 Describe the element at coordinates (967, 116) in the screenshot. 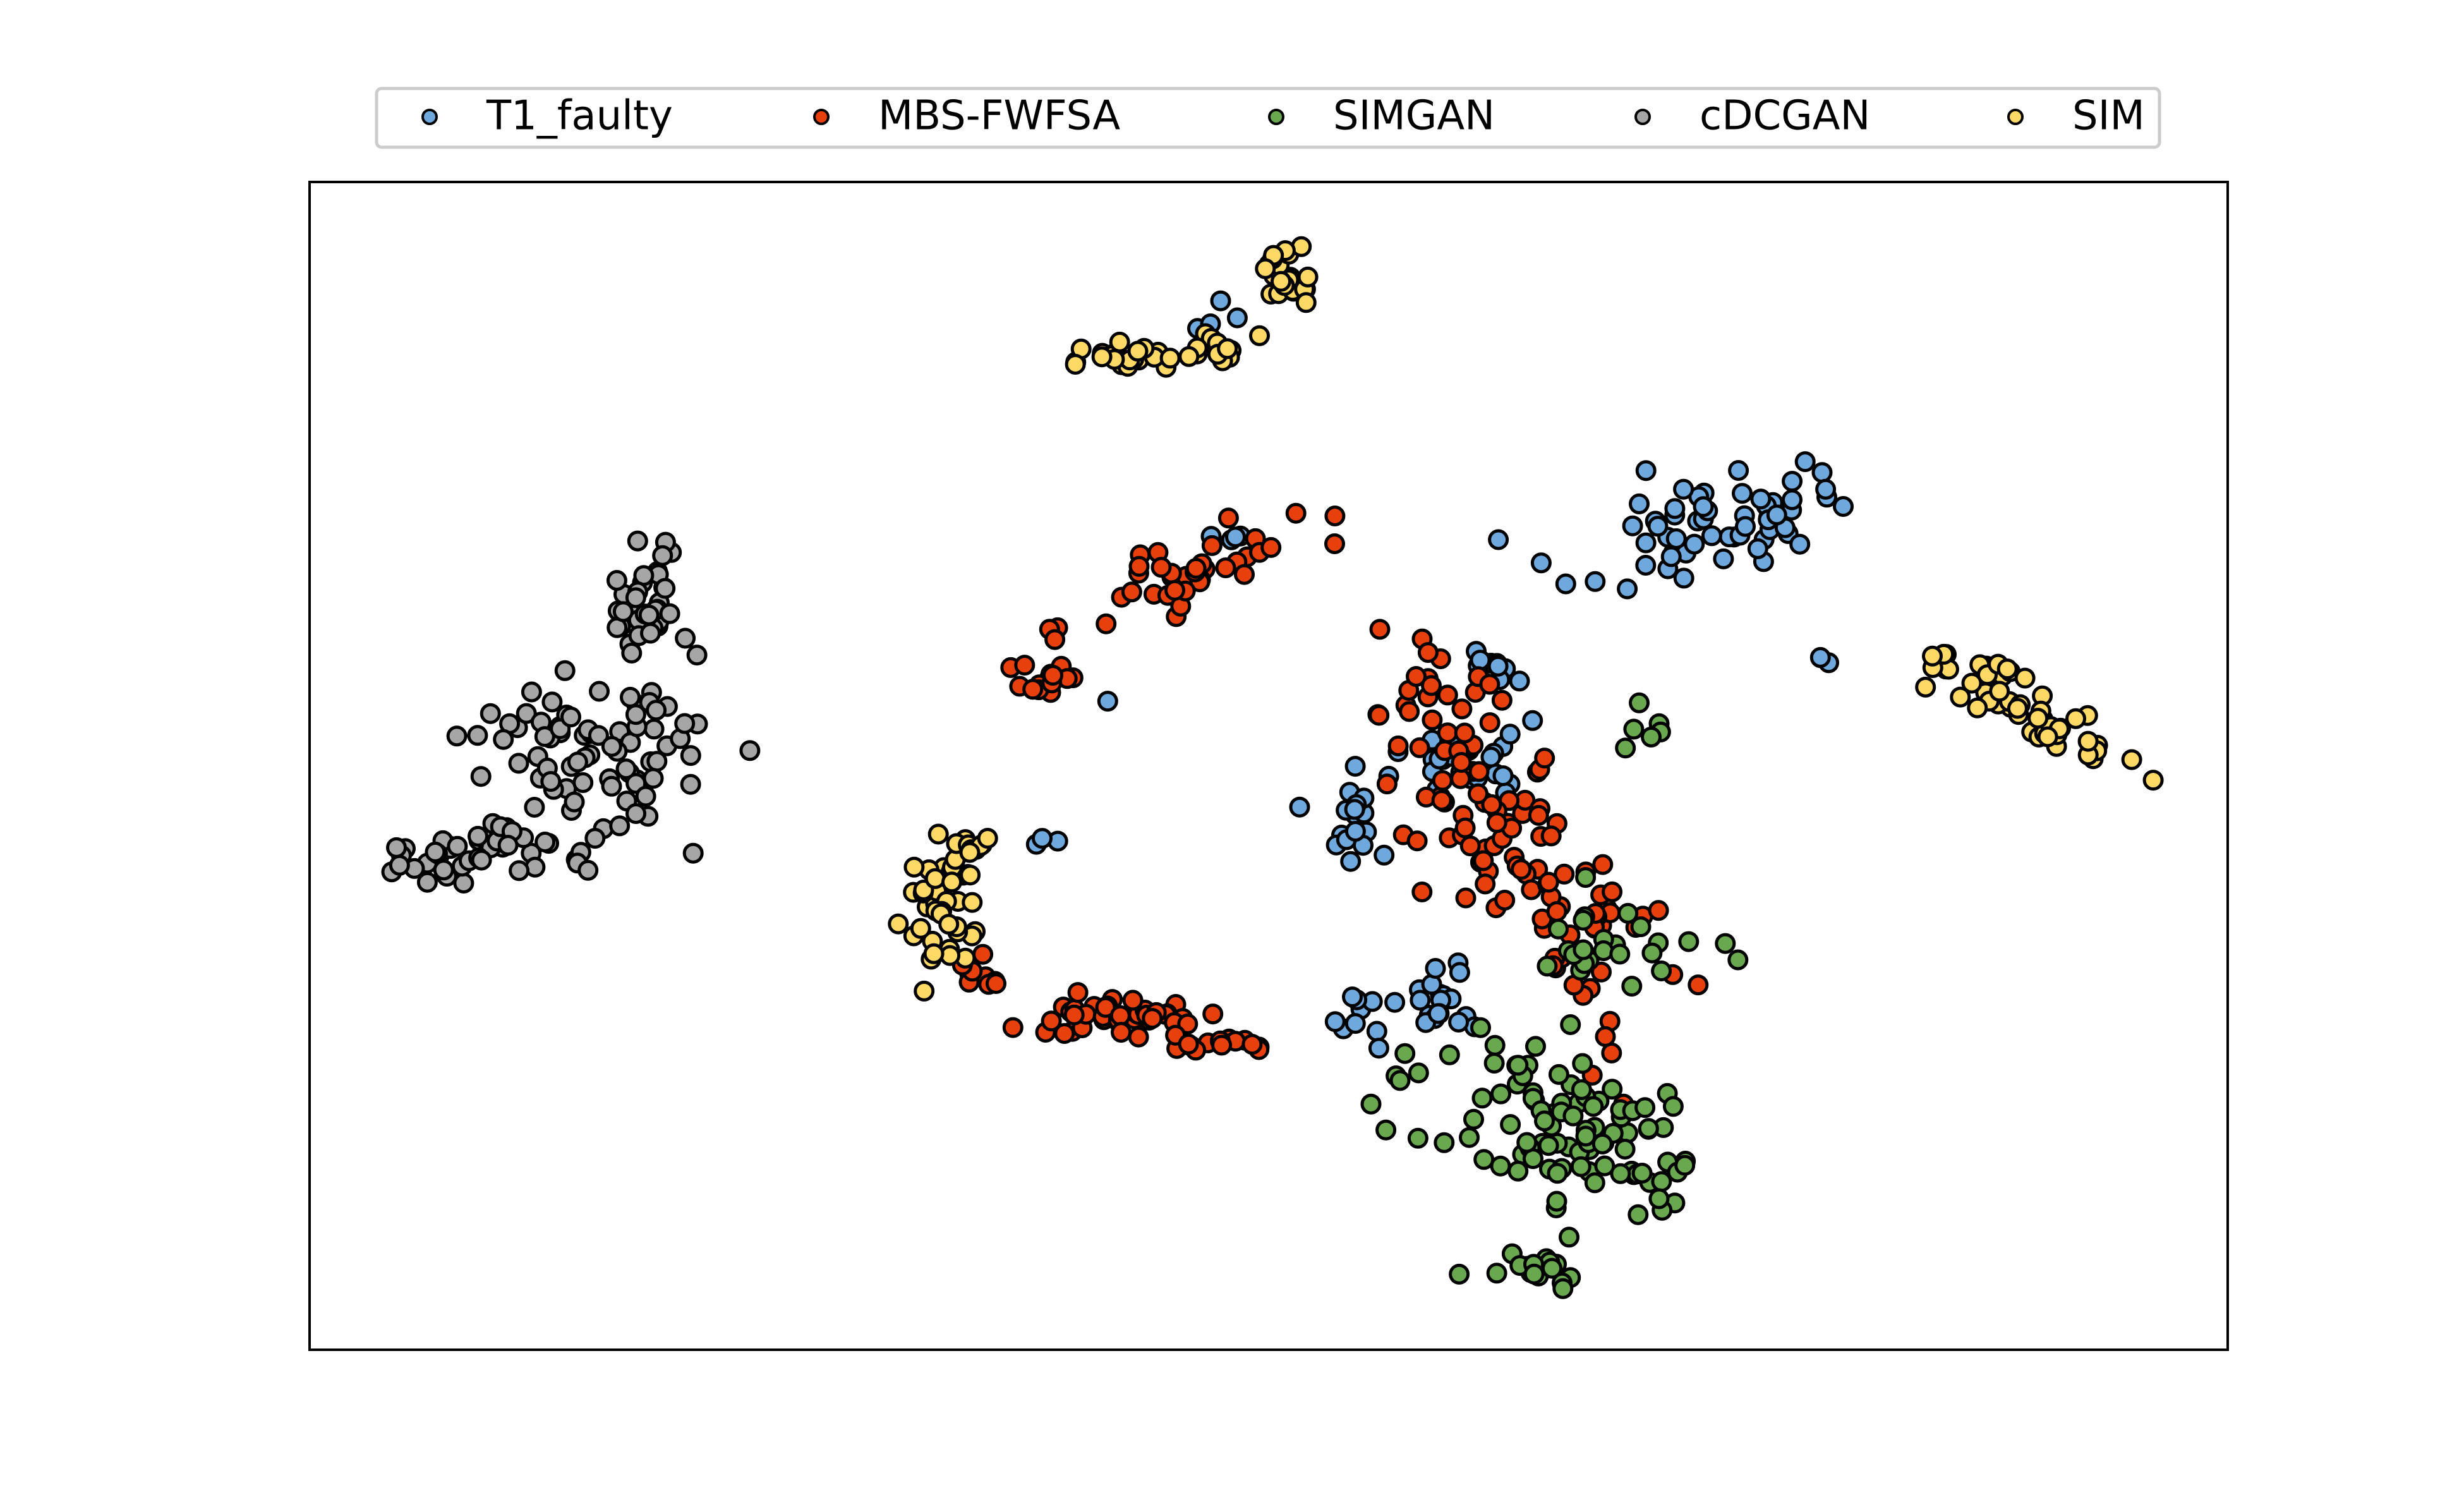

I see `legend-item-mbs-fwfsa: MBS-FWFSA` at that location.